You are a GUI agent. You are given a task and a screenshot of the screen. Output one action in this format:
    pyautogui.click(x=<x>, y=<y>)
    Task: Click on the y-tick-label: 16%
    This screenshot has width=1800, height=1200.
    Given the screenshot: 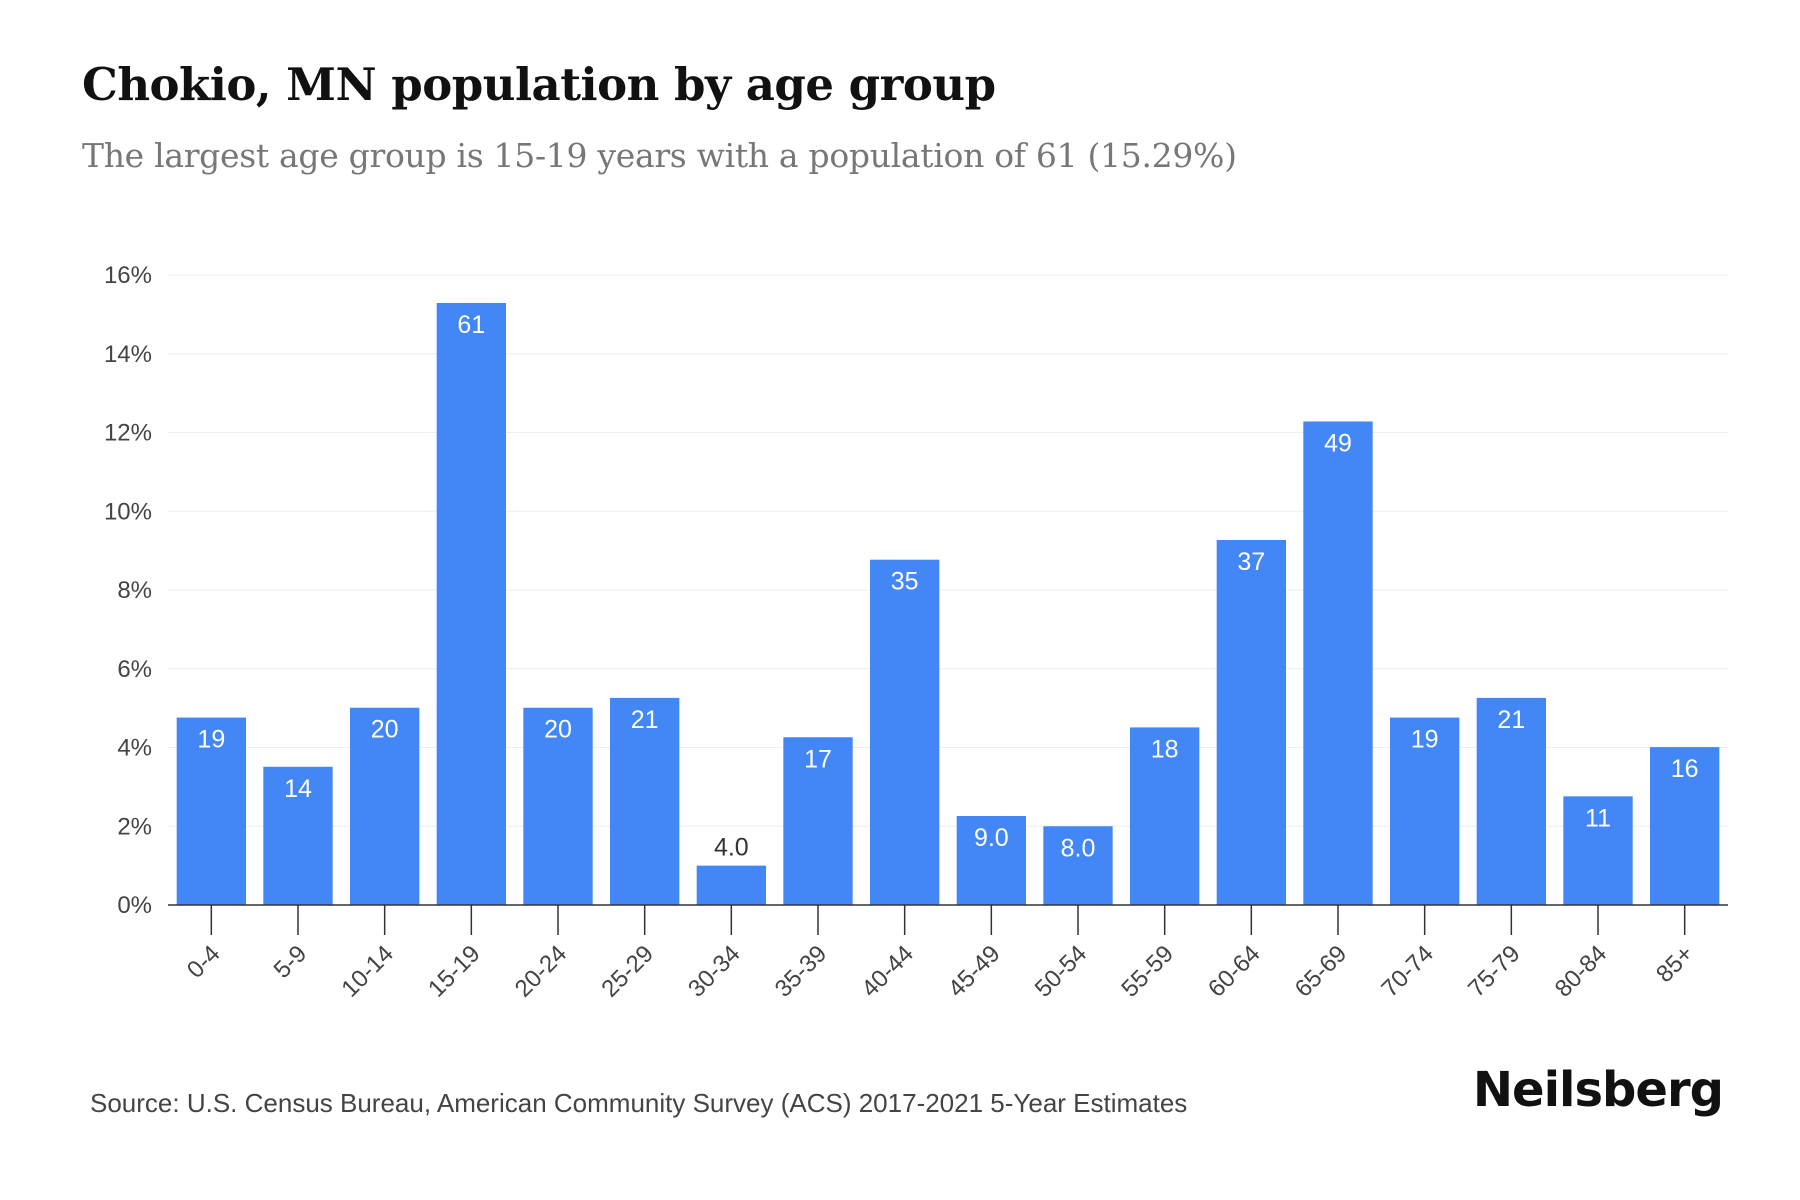 What is the action you would take?
    pyautogui.click(x=128, y=275)
    